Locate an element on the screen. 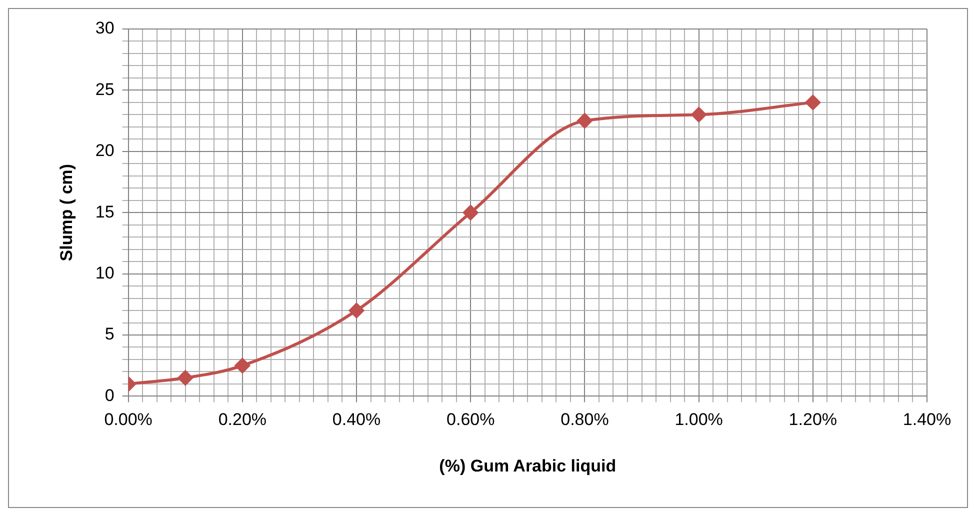 The height and width of the screenshot is (520, 979). y-tick-label: 20 is located at coordinates (104, 150).